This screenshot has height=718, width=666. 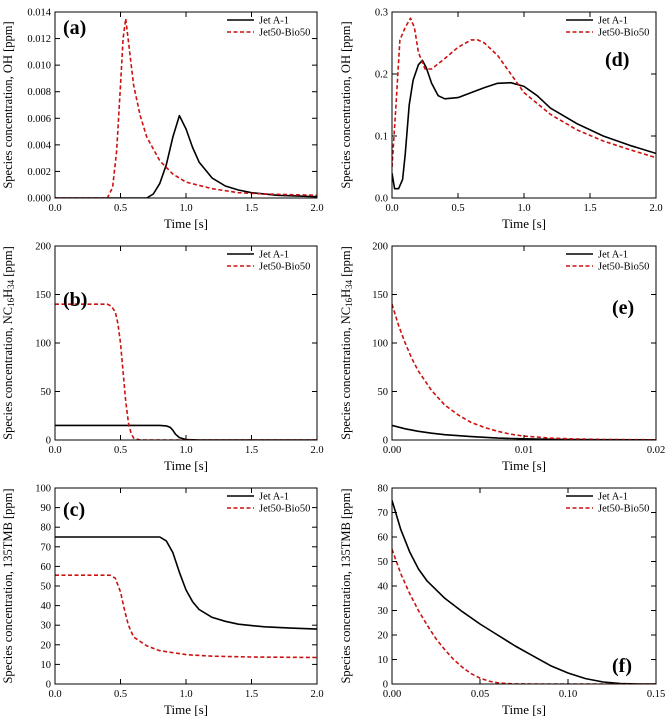 What do you see at coordinates (8, 293) in the screenshot?
I see `y-axis-label-part: H` at bounding box center [8, 293].